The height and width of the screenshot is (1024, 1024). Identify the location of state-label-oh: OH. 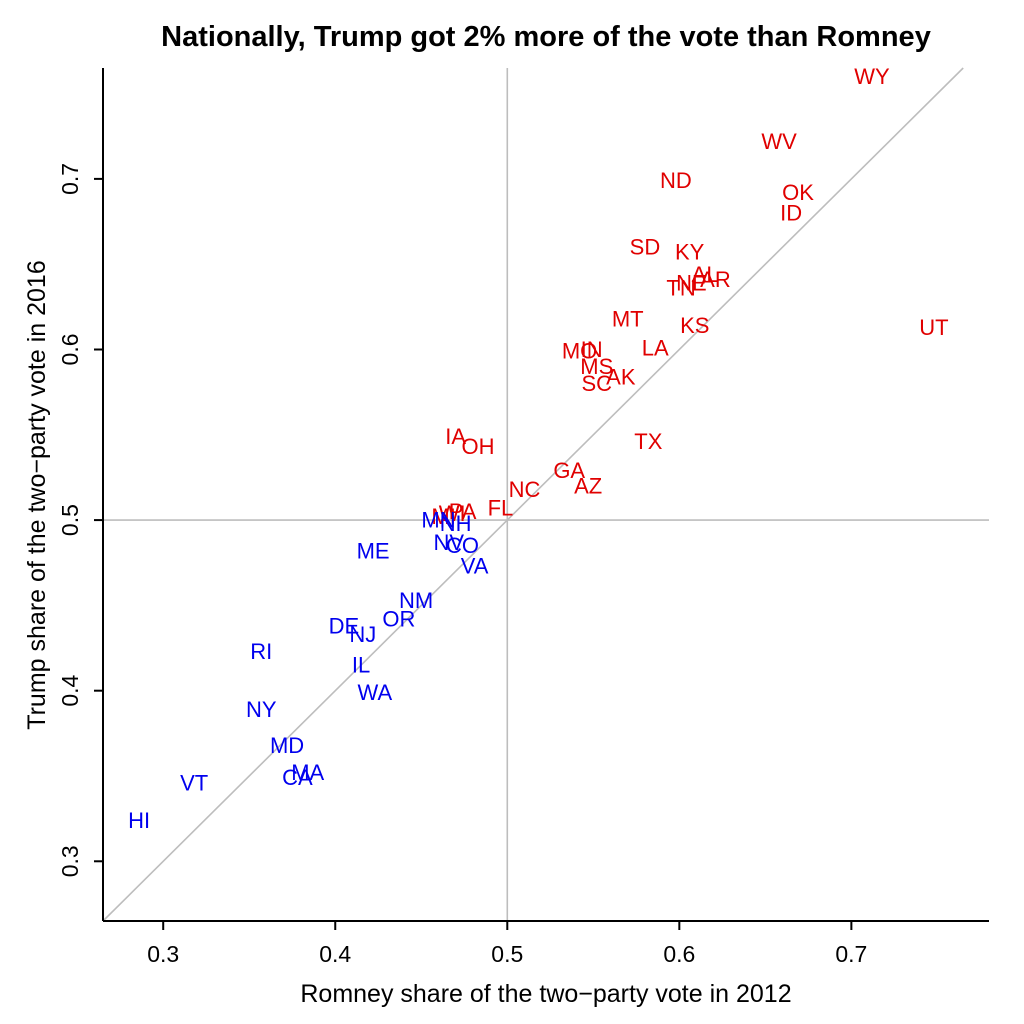
(478, 446).